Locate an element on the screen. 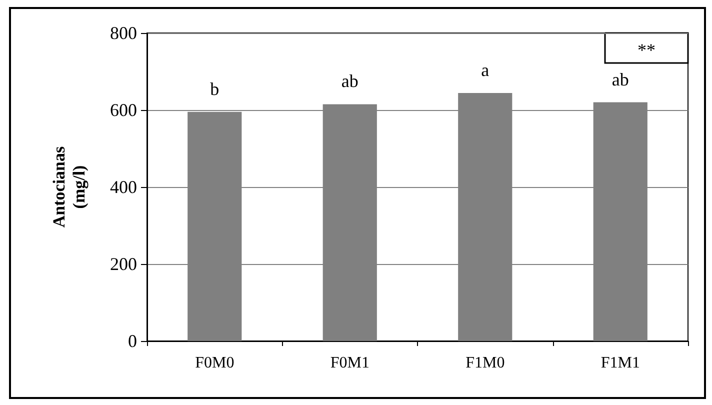  y-tick-label: 400 is located at coordinates (123, 187).